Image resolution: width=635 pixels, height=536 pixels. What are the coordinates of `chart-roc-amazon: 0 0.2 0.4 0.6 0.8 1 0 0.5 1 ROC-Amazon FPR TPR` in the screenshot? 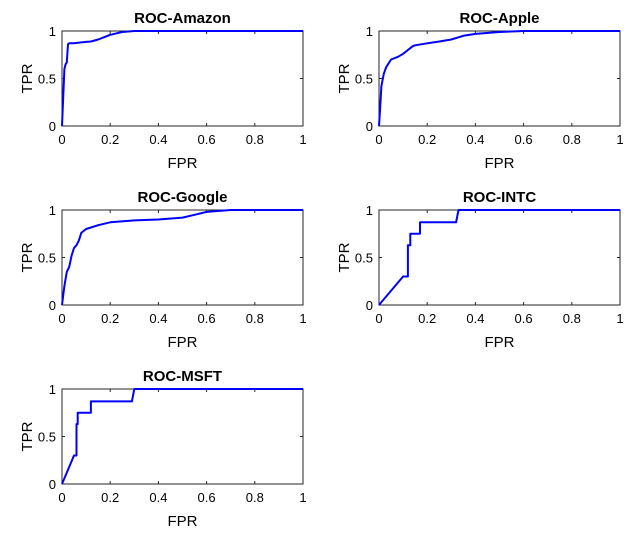 It's located at (163, 91).